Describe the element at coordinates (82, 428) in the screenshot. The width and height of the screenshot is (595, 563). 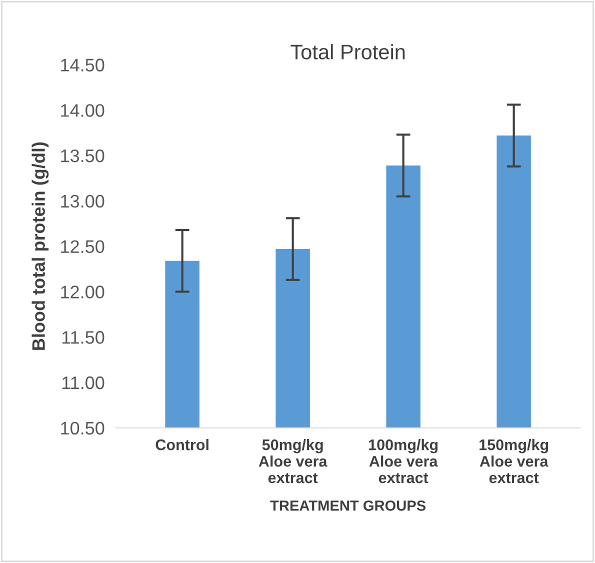
I see `y-tick-label: 10.50` at that location.